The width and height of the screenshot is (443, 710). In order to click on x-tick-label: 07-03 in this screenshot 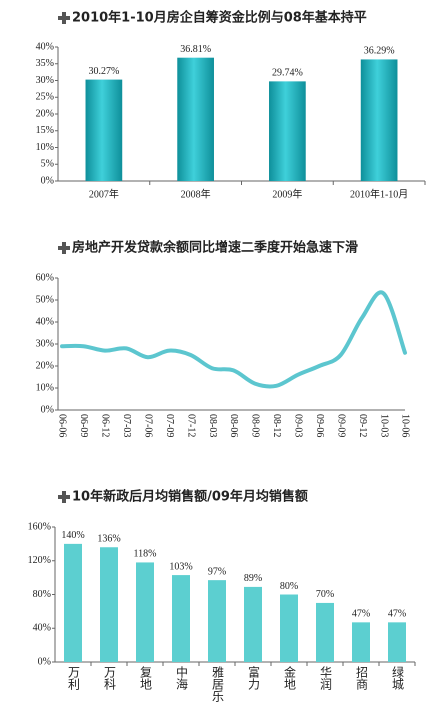, I will do `click(126, 425)`.